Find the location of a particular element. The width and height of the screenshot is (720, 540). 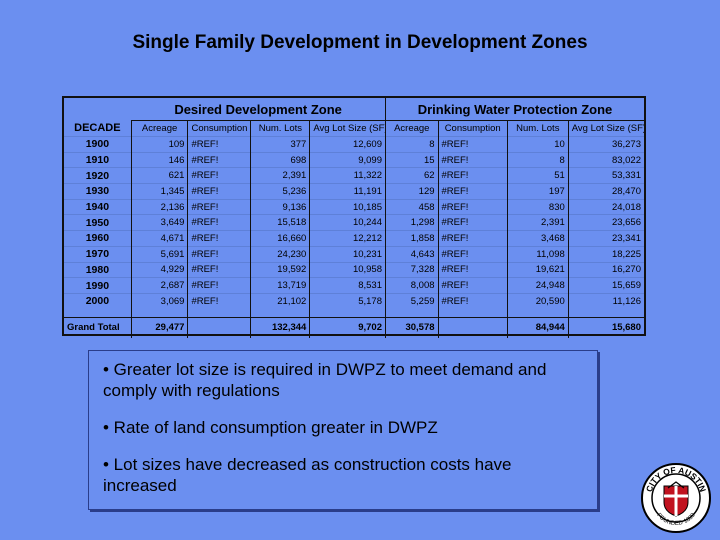

table-cell: 129 is located at coordinates (412, 191).